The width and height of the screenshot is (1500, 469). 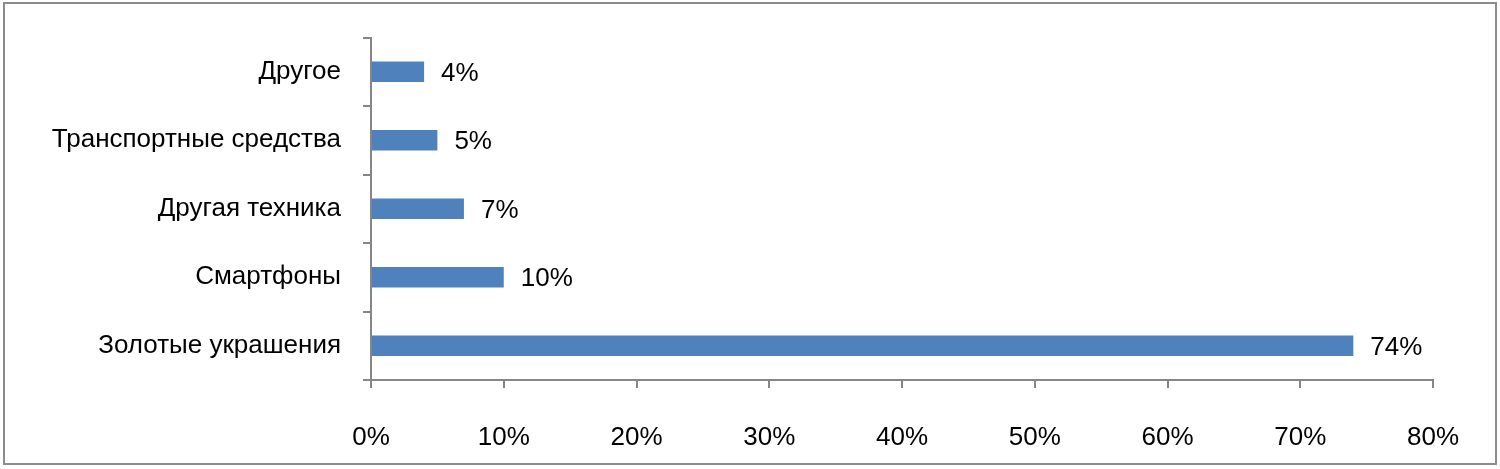 I want to click on x-tick-label: 60%, so click(x=1167, y=435).